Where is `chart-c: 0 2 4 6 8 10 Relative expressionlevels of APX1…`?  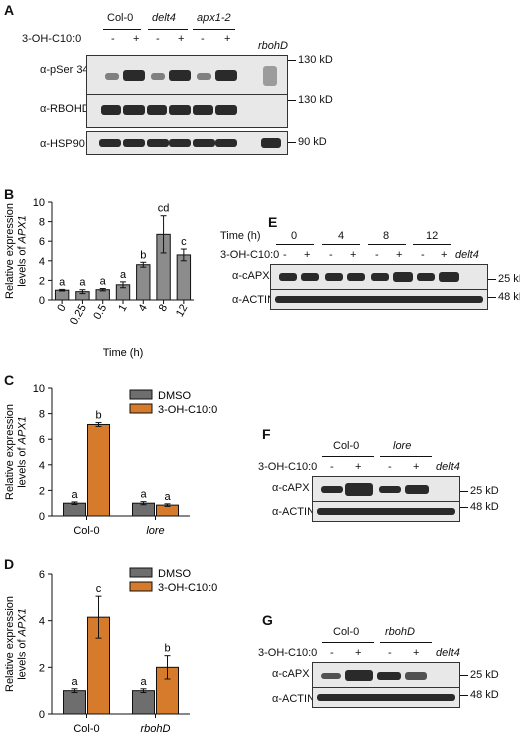
chart-c: 0 2 4 6 8 10 Relative expressionlevels of APX1… is located at coordinates (110, 460).